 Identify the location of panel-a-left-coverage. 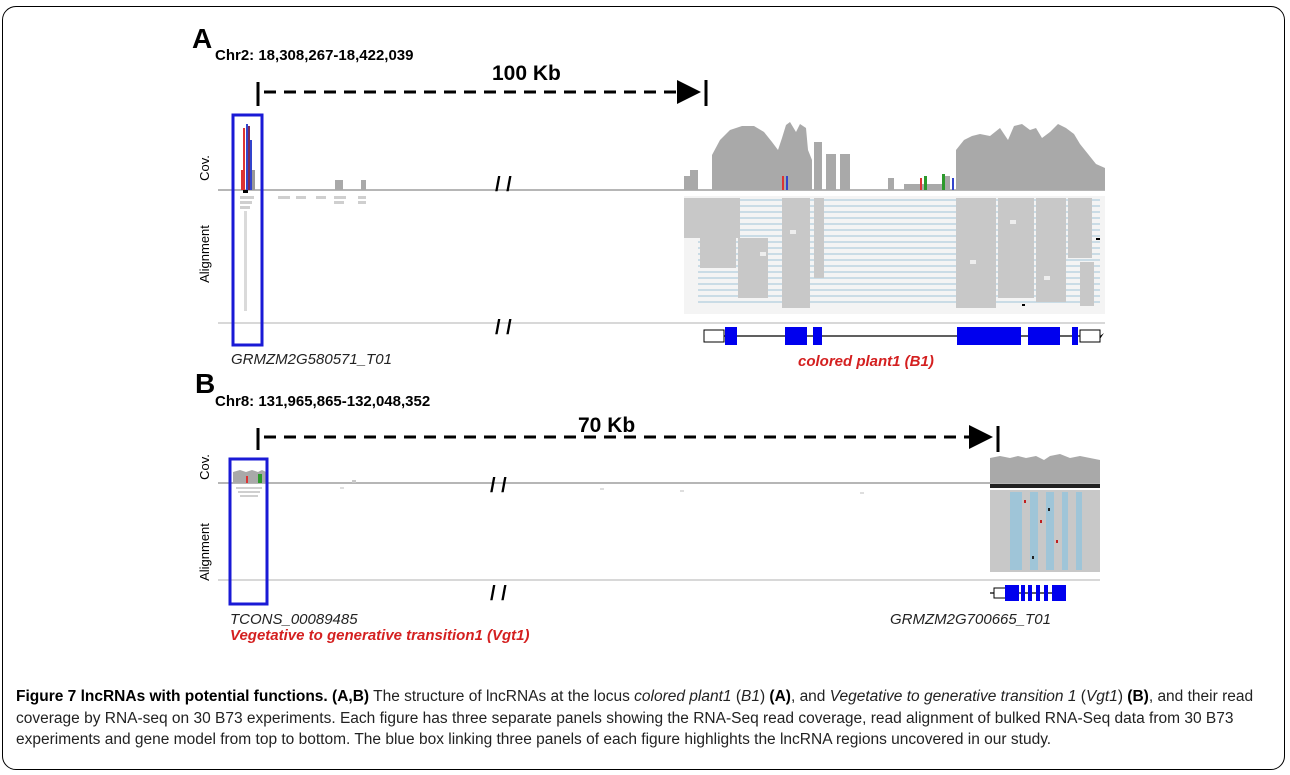
(303, 158).